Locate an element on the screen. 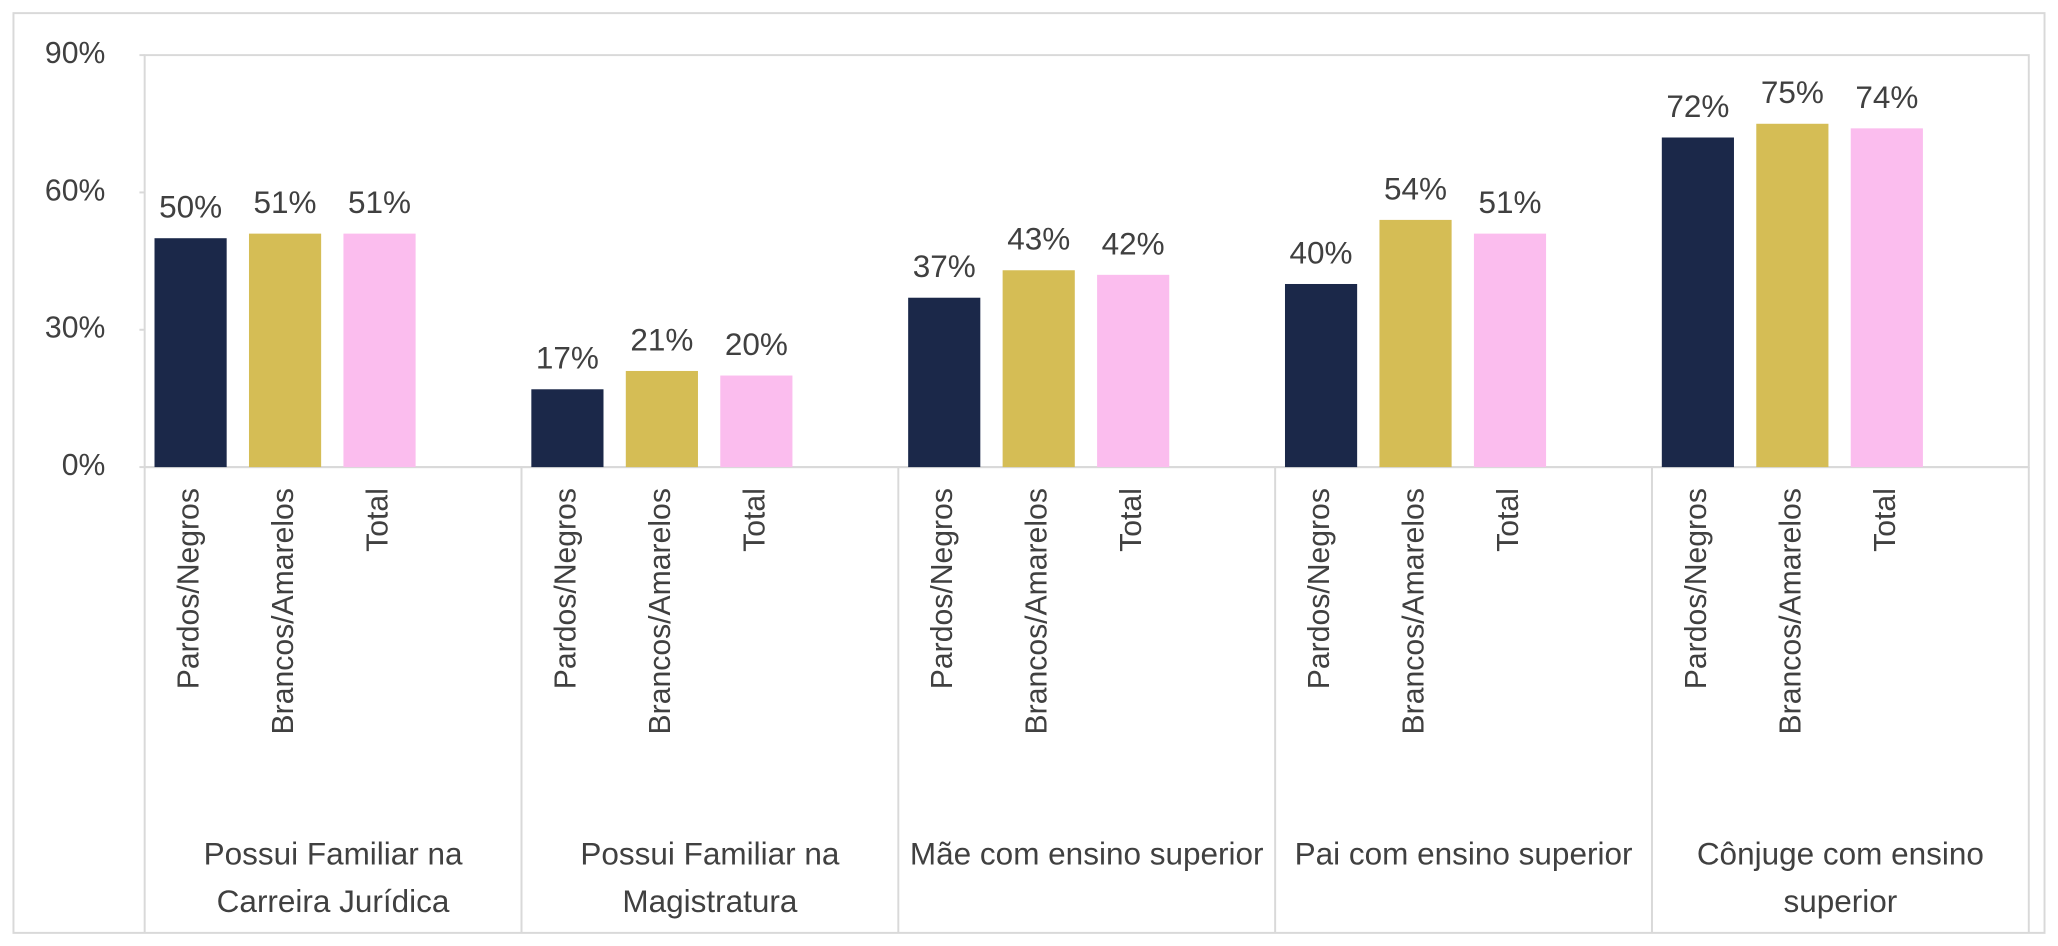 The height and width of the screenshot is (946, 2058). x-tick-label: Cônjuge com ensino superior is located at coordinates (1840, 878).